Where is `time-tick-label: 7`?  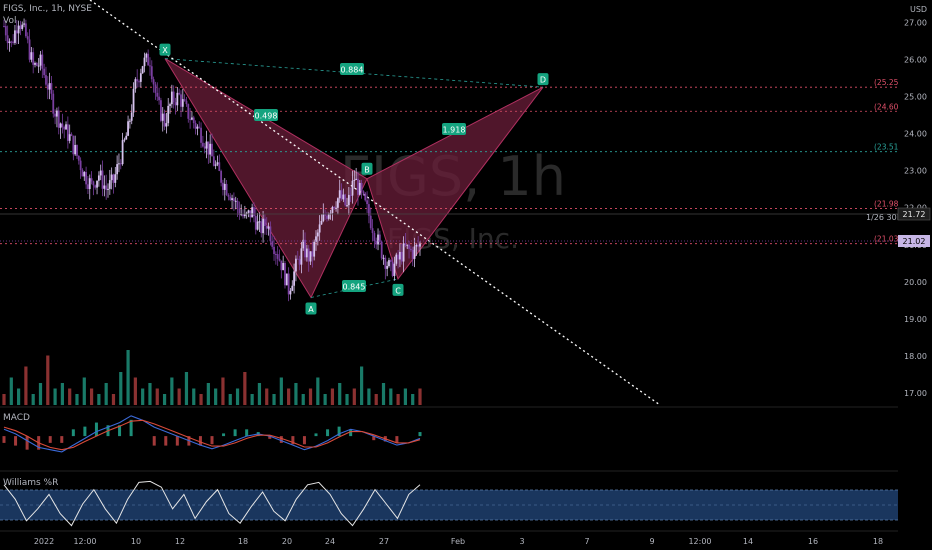 time-tick-label: 7 is located at coordinates (586, 541).